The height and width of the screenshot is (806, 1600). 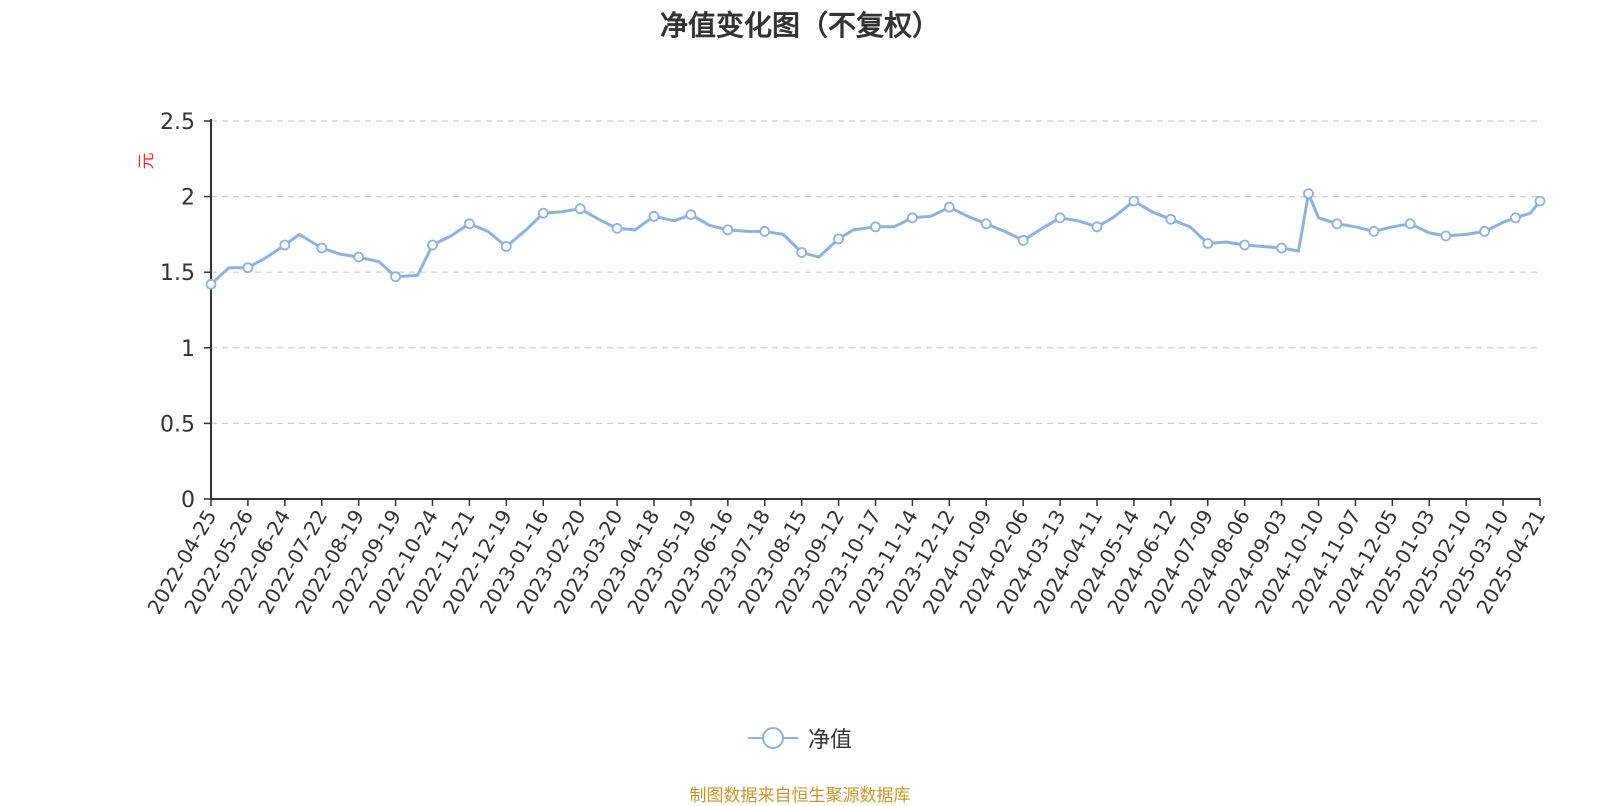 What do you see at coordinates (147, 161) in the screenshot?
I see `y-axis-label: 元` at bounding box center [147, 161].